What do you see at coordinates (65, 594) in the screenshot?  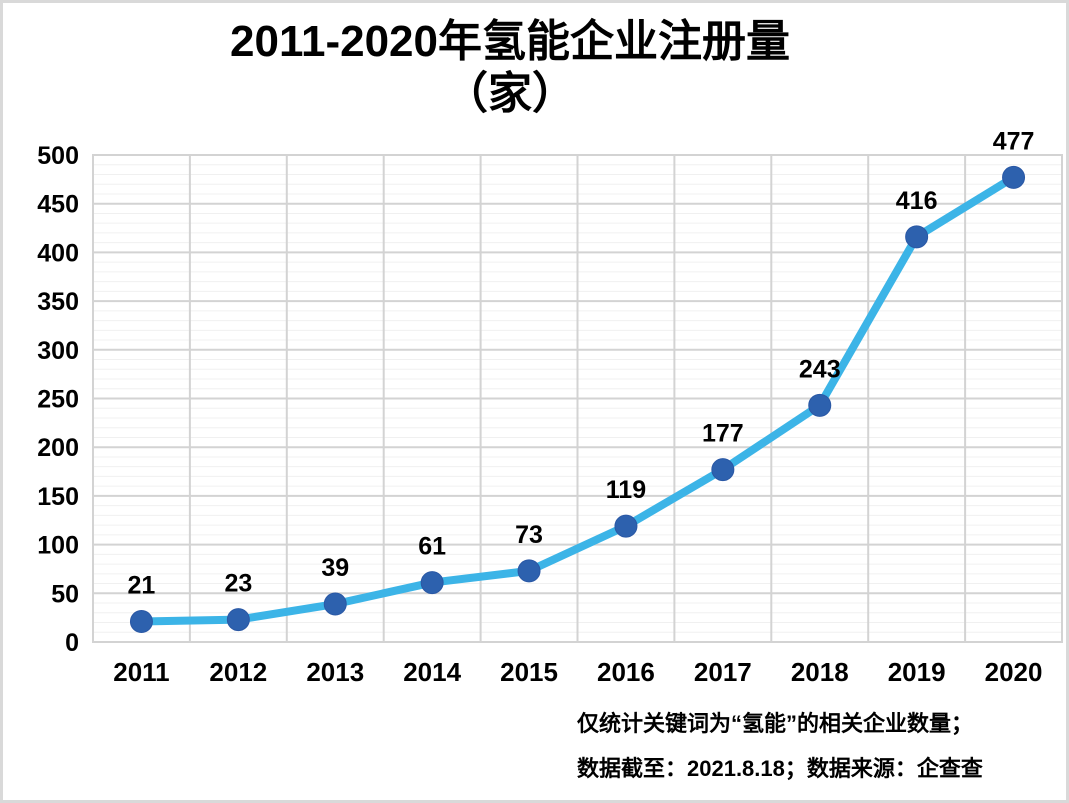 I see `y-axis-tick-label: 50` at bounding box center [65, 594].